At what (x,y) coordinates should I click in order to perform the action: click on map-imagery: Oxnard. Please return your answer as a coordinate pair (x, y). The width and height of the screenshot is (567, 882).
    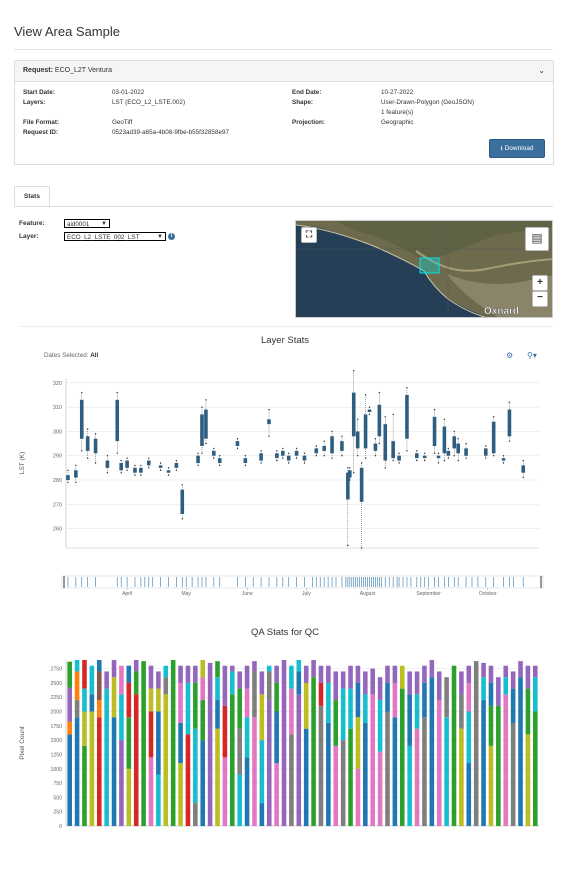
    Looking at the image, I should click on (424, 269).